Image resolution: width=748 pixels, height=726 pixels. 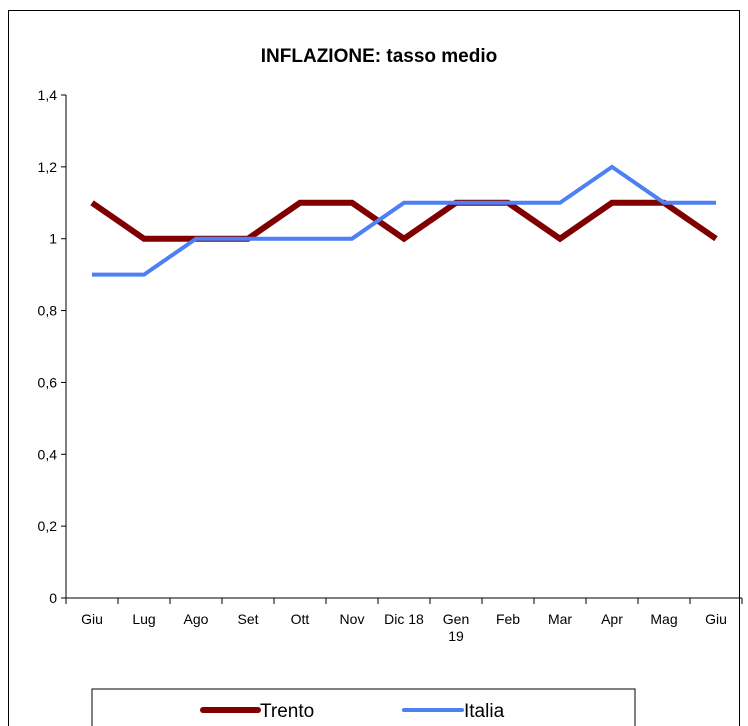 I want to click on y-tick-label: 1,4, so click(x=48, y=95).